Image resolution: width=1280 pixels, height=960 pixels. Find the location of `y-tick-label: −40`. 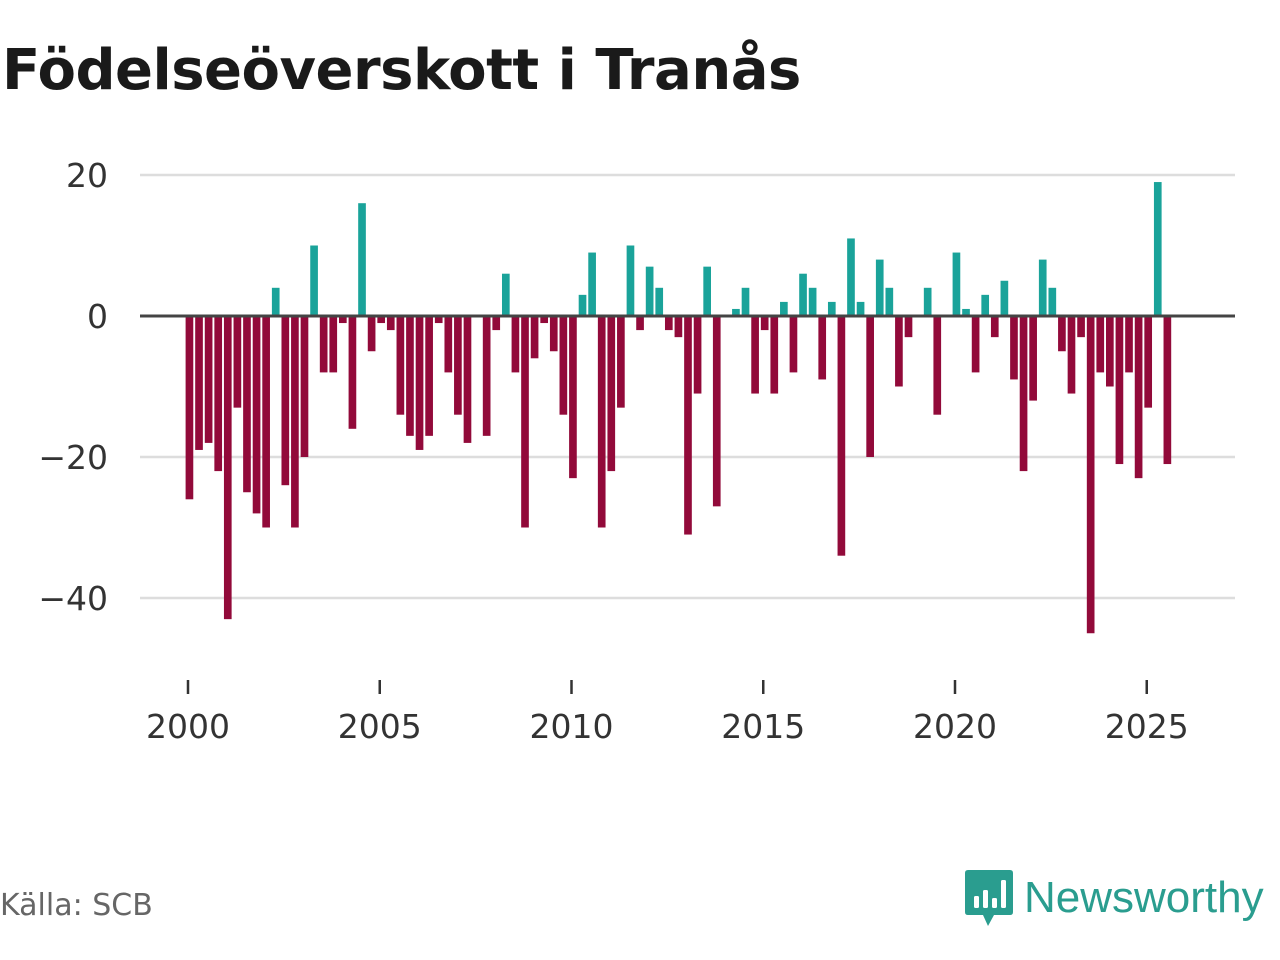

y-tick-label: −40 is located at coordinates (73, 598).